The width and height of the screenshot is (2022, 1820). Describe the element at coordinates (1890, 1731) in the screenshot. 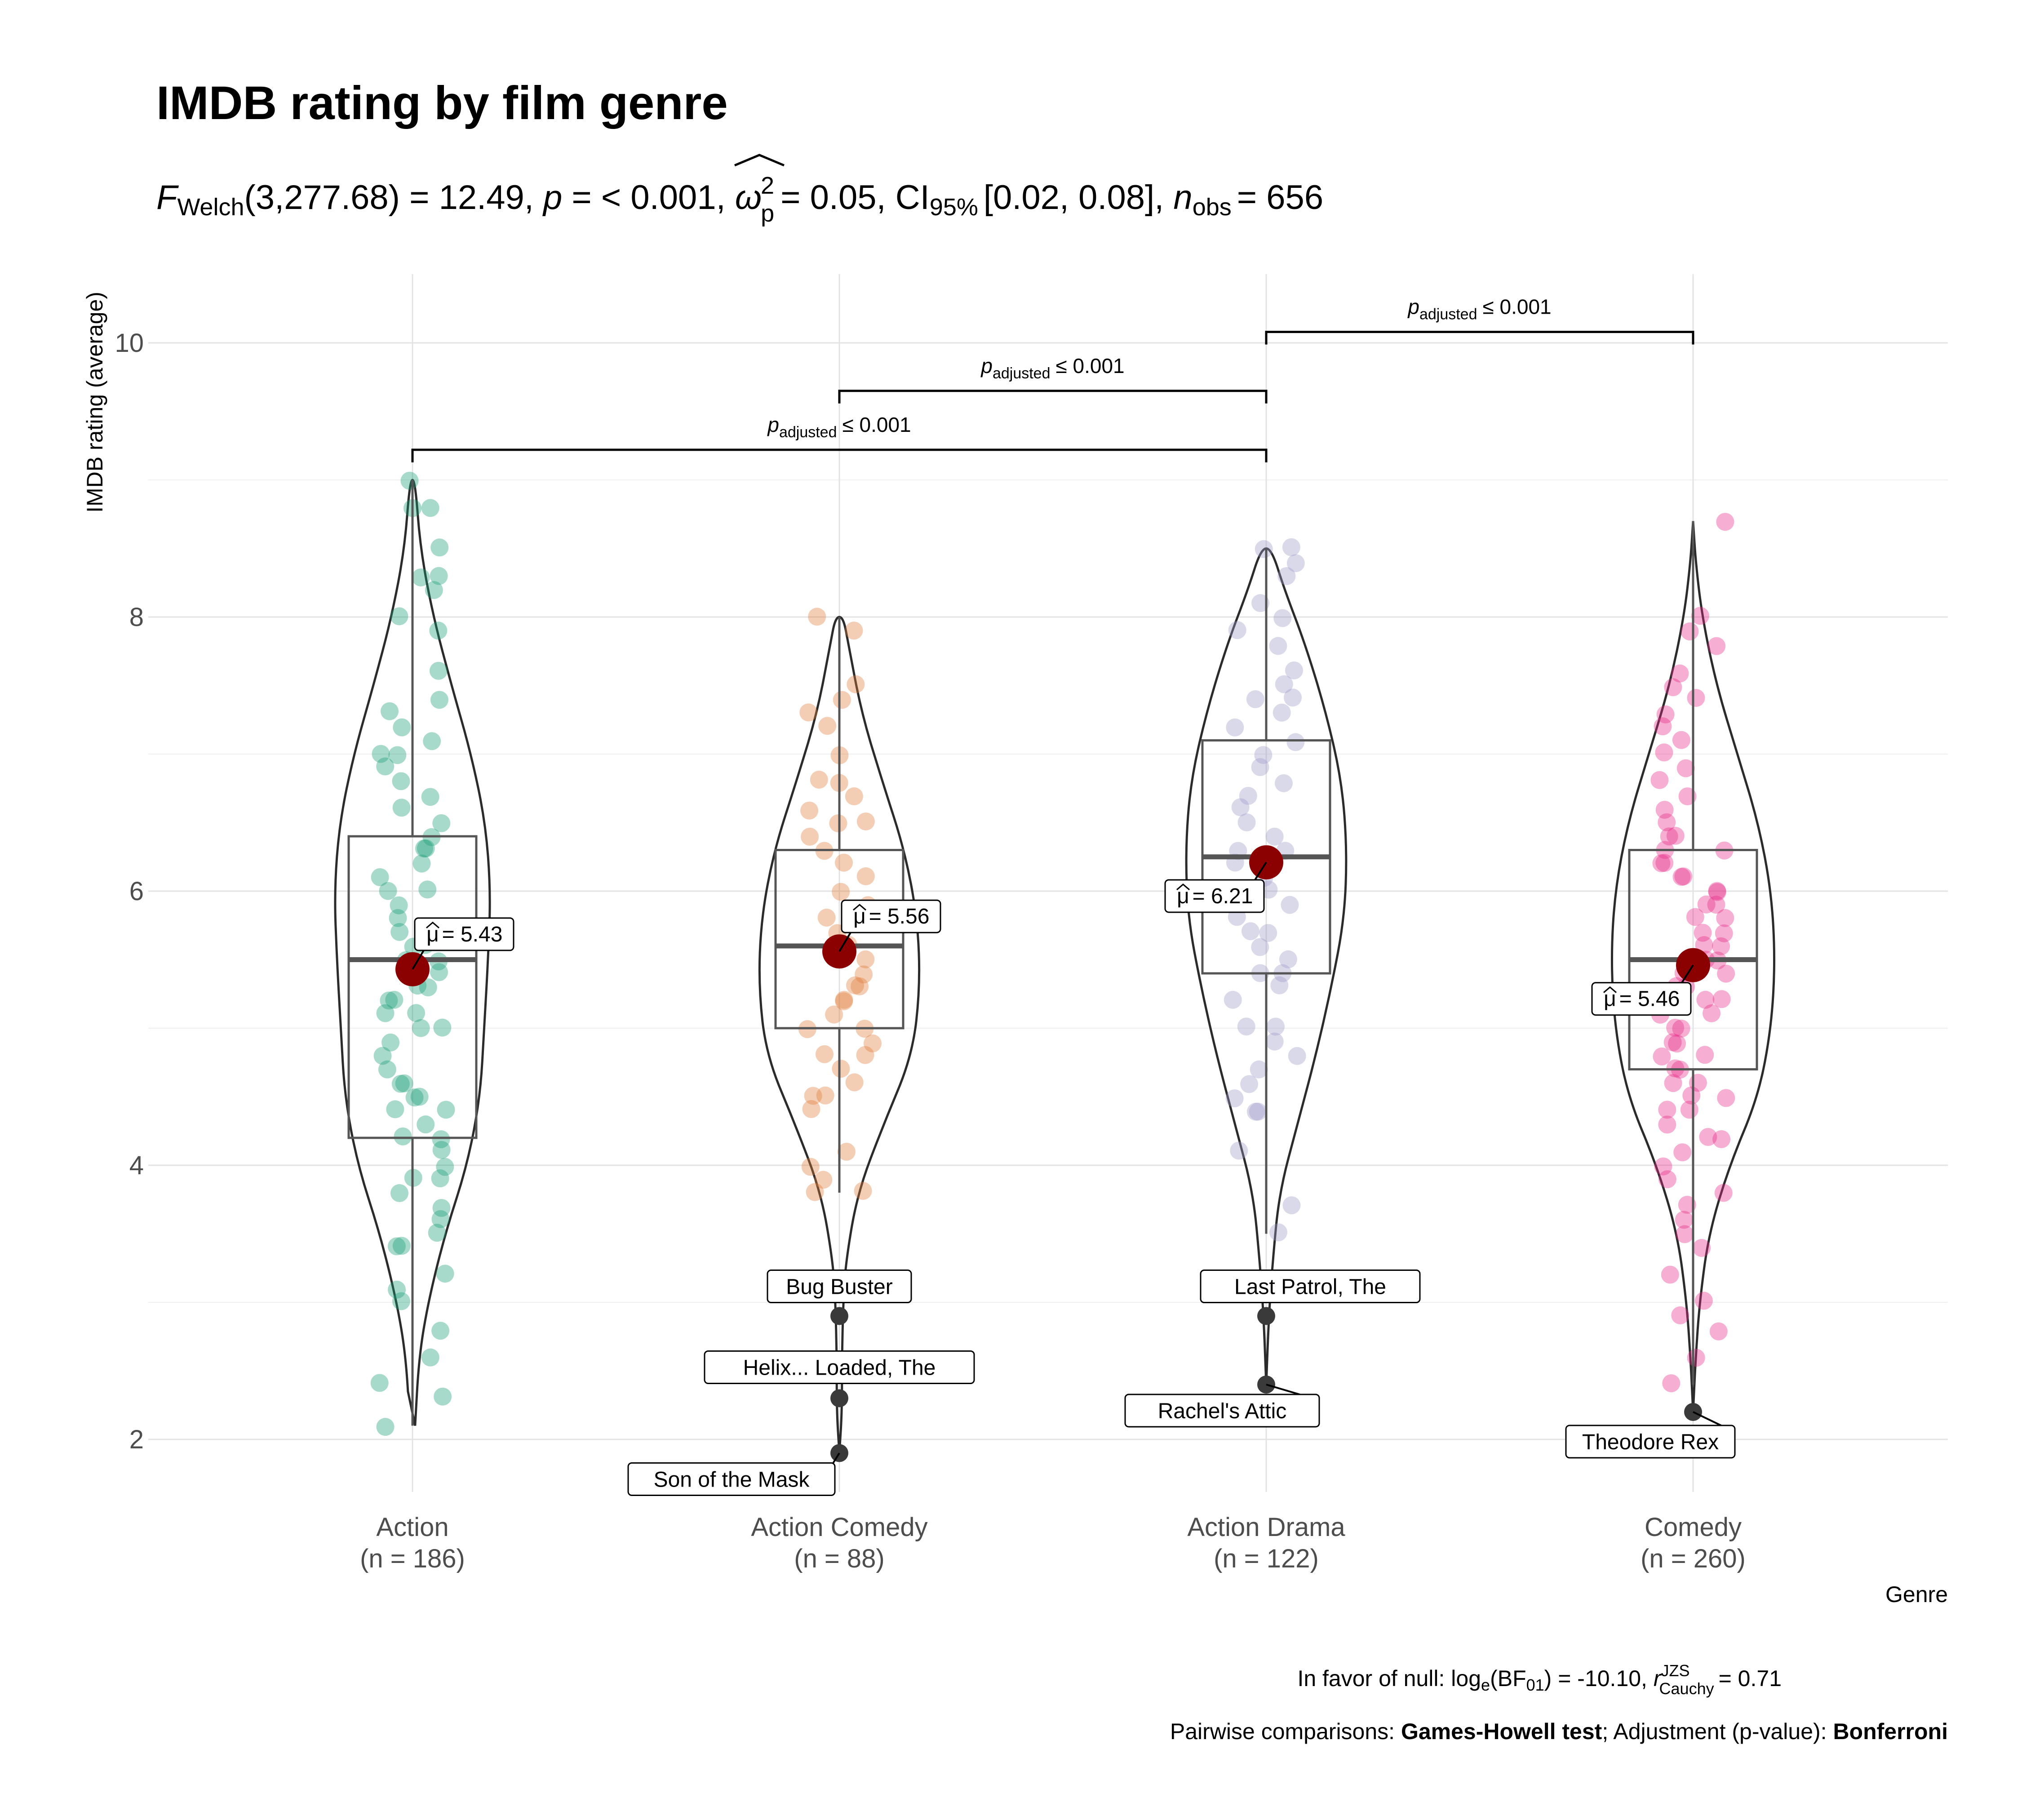

I see `pair-adjust: Bonferroni` at that location.